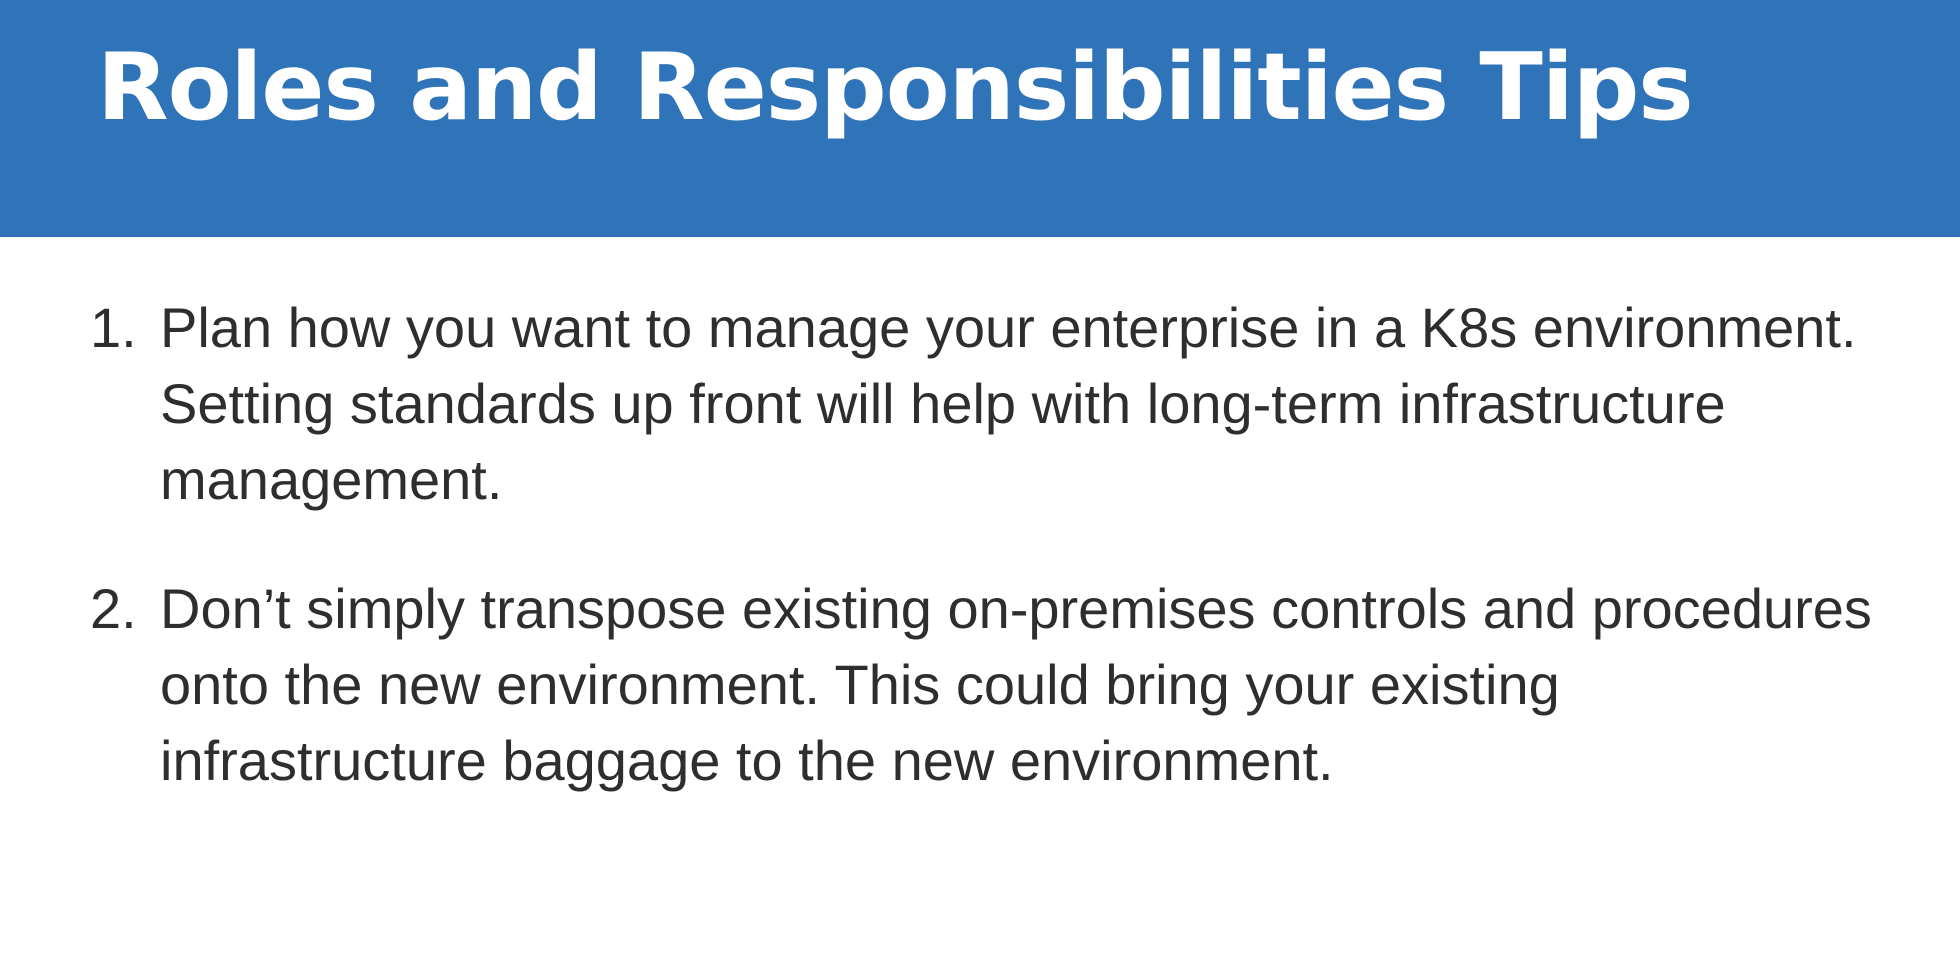 This screenshot has width=1960, height=968. I want to click on tip-number: 1., so click(113, 327).